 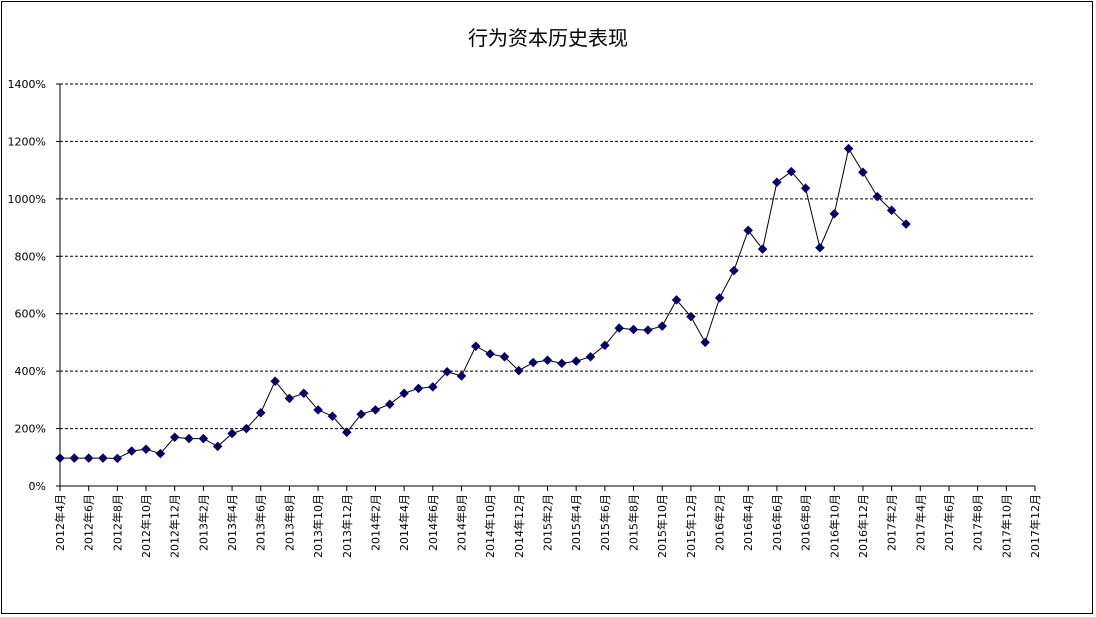 I want to click on x-tick-label: 2015年4月, so click(x=576, y=522).